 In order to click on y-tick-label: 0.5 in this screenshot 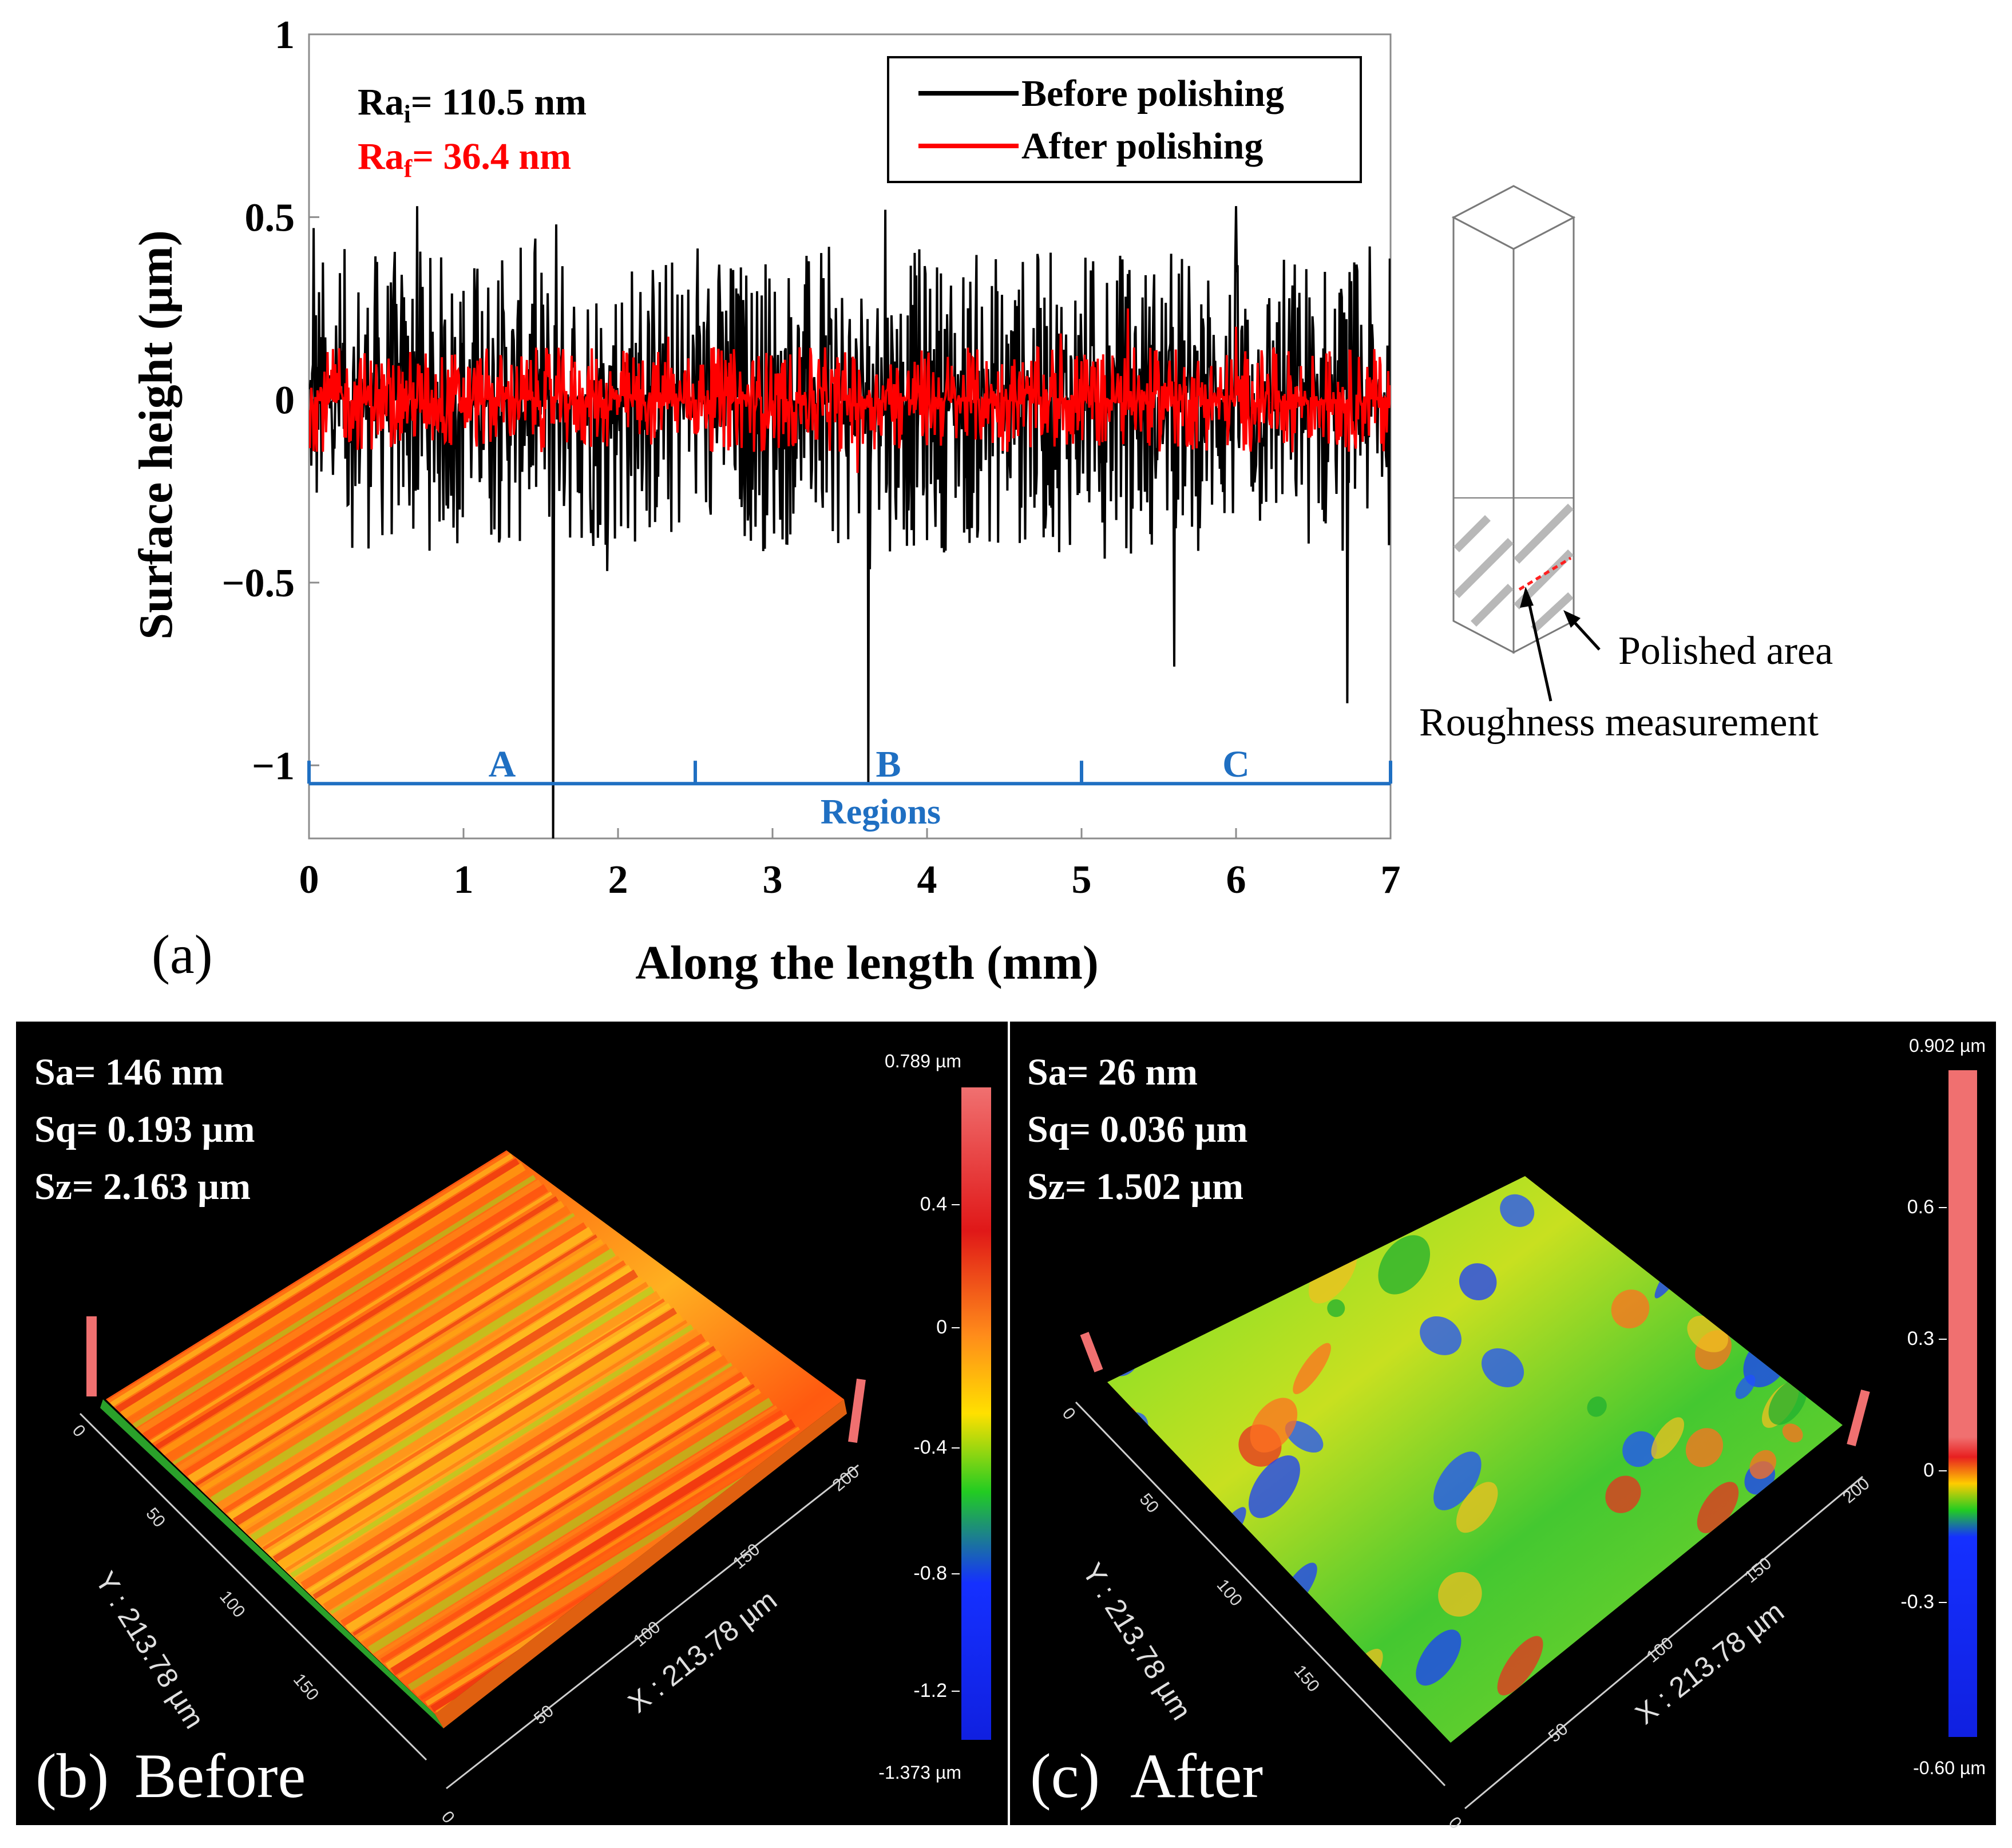, I will do `click(270, 218)`.